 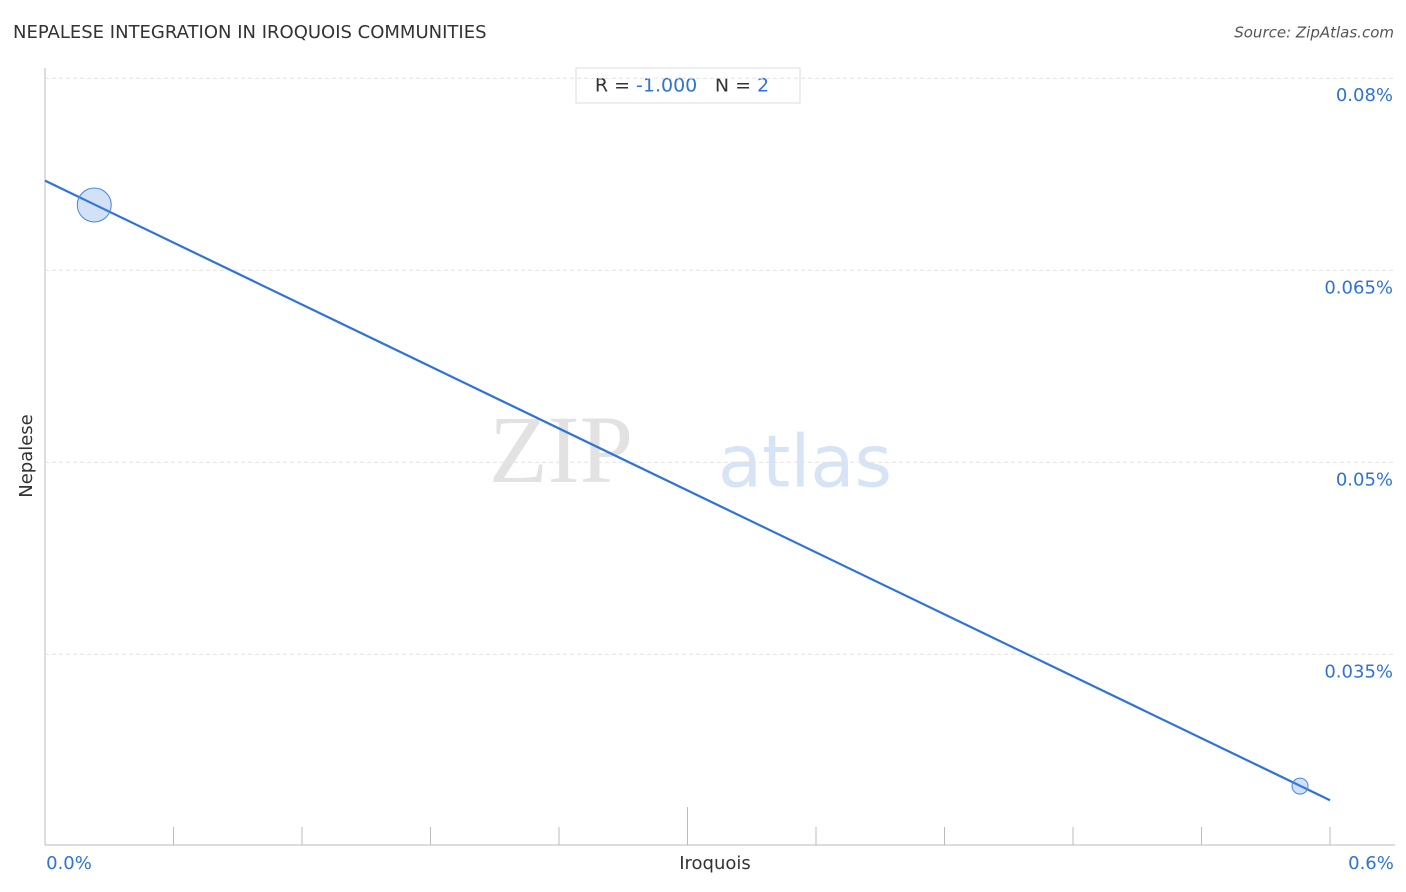 I want to click on watermark: ZIP, so click(x=561, y=449).